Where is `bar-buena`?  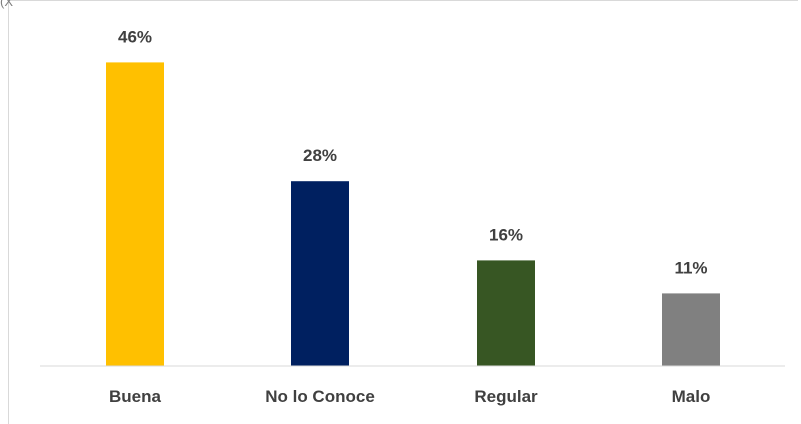 bar-buena is located at coordinates (135, 214).